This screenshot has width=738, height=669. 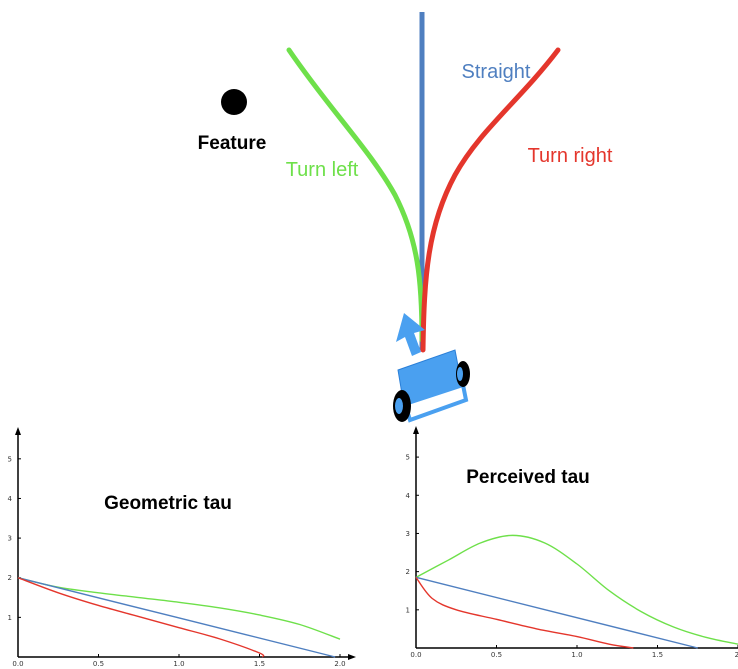 What do you see at coordinates (322, 170) in the screenshot?
I see `turn-left-label: Turn left` at bounding box center [322, 170].